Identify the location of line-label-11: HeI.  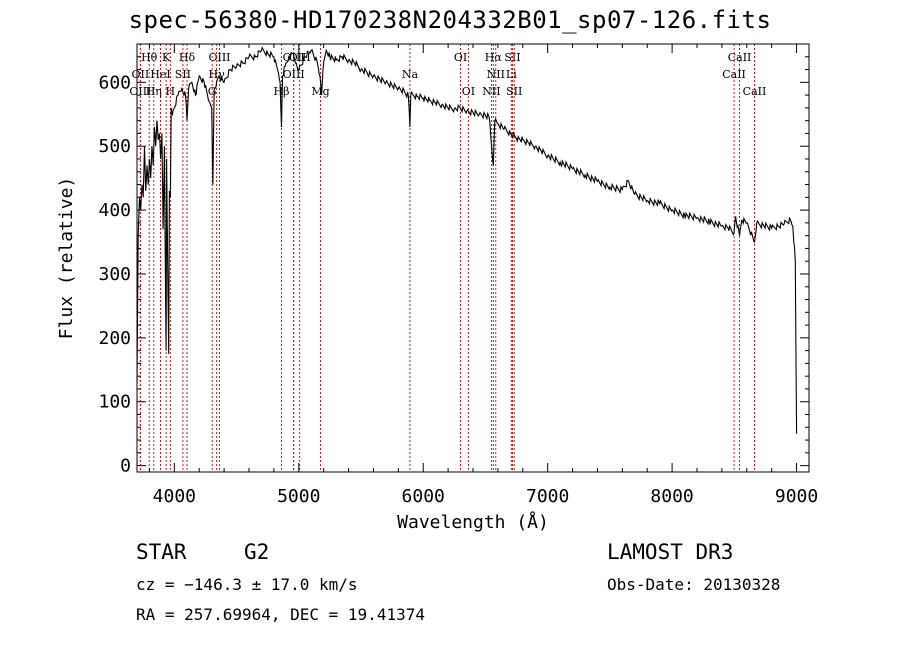
(160, 74).